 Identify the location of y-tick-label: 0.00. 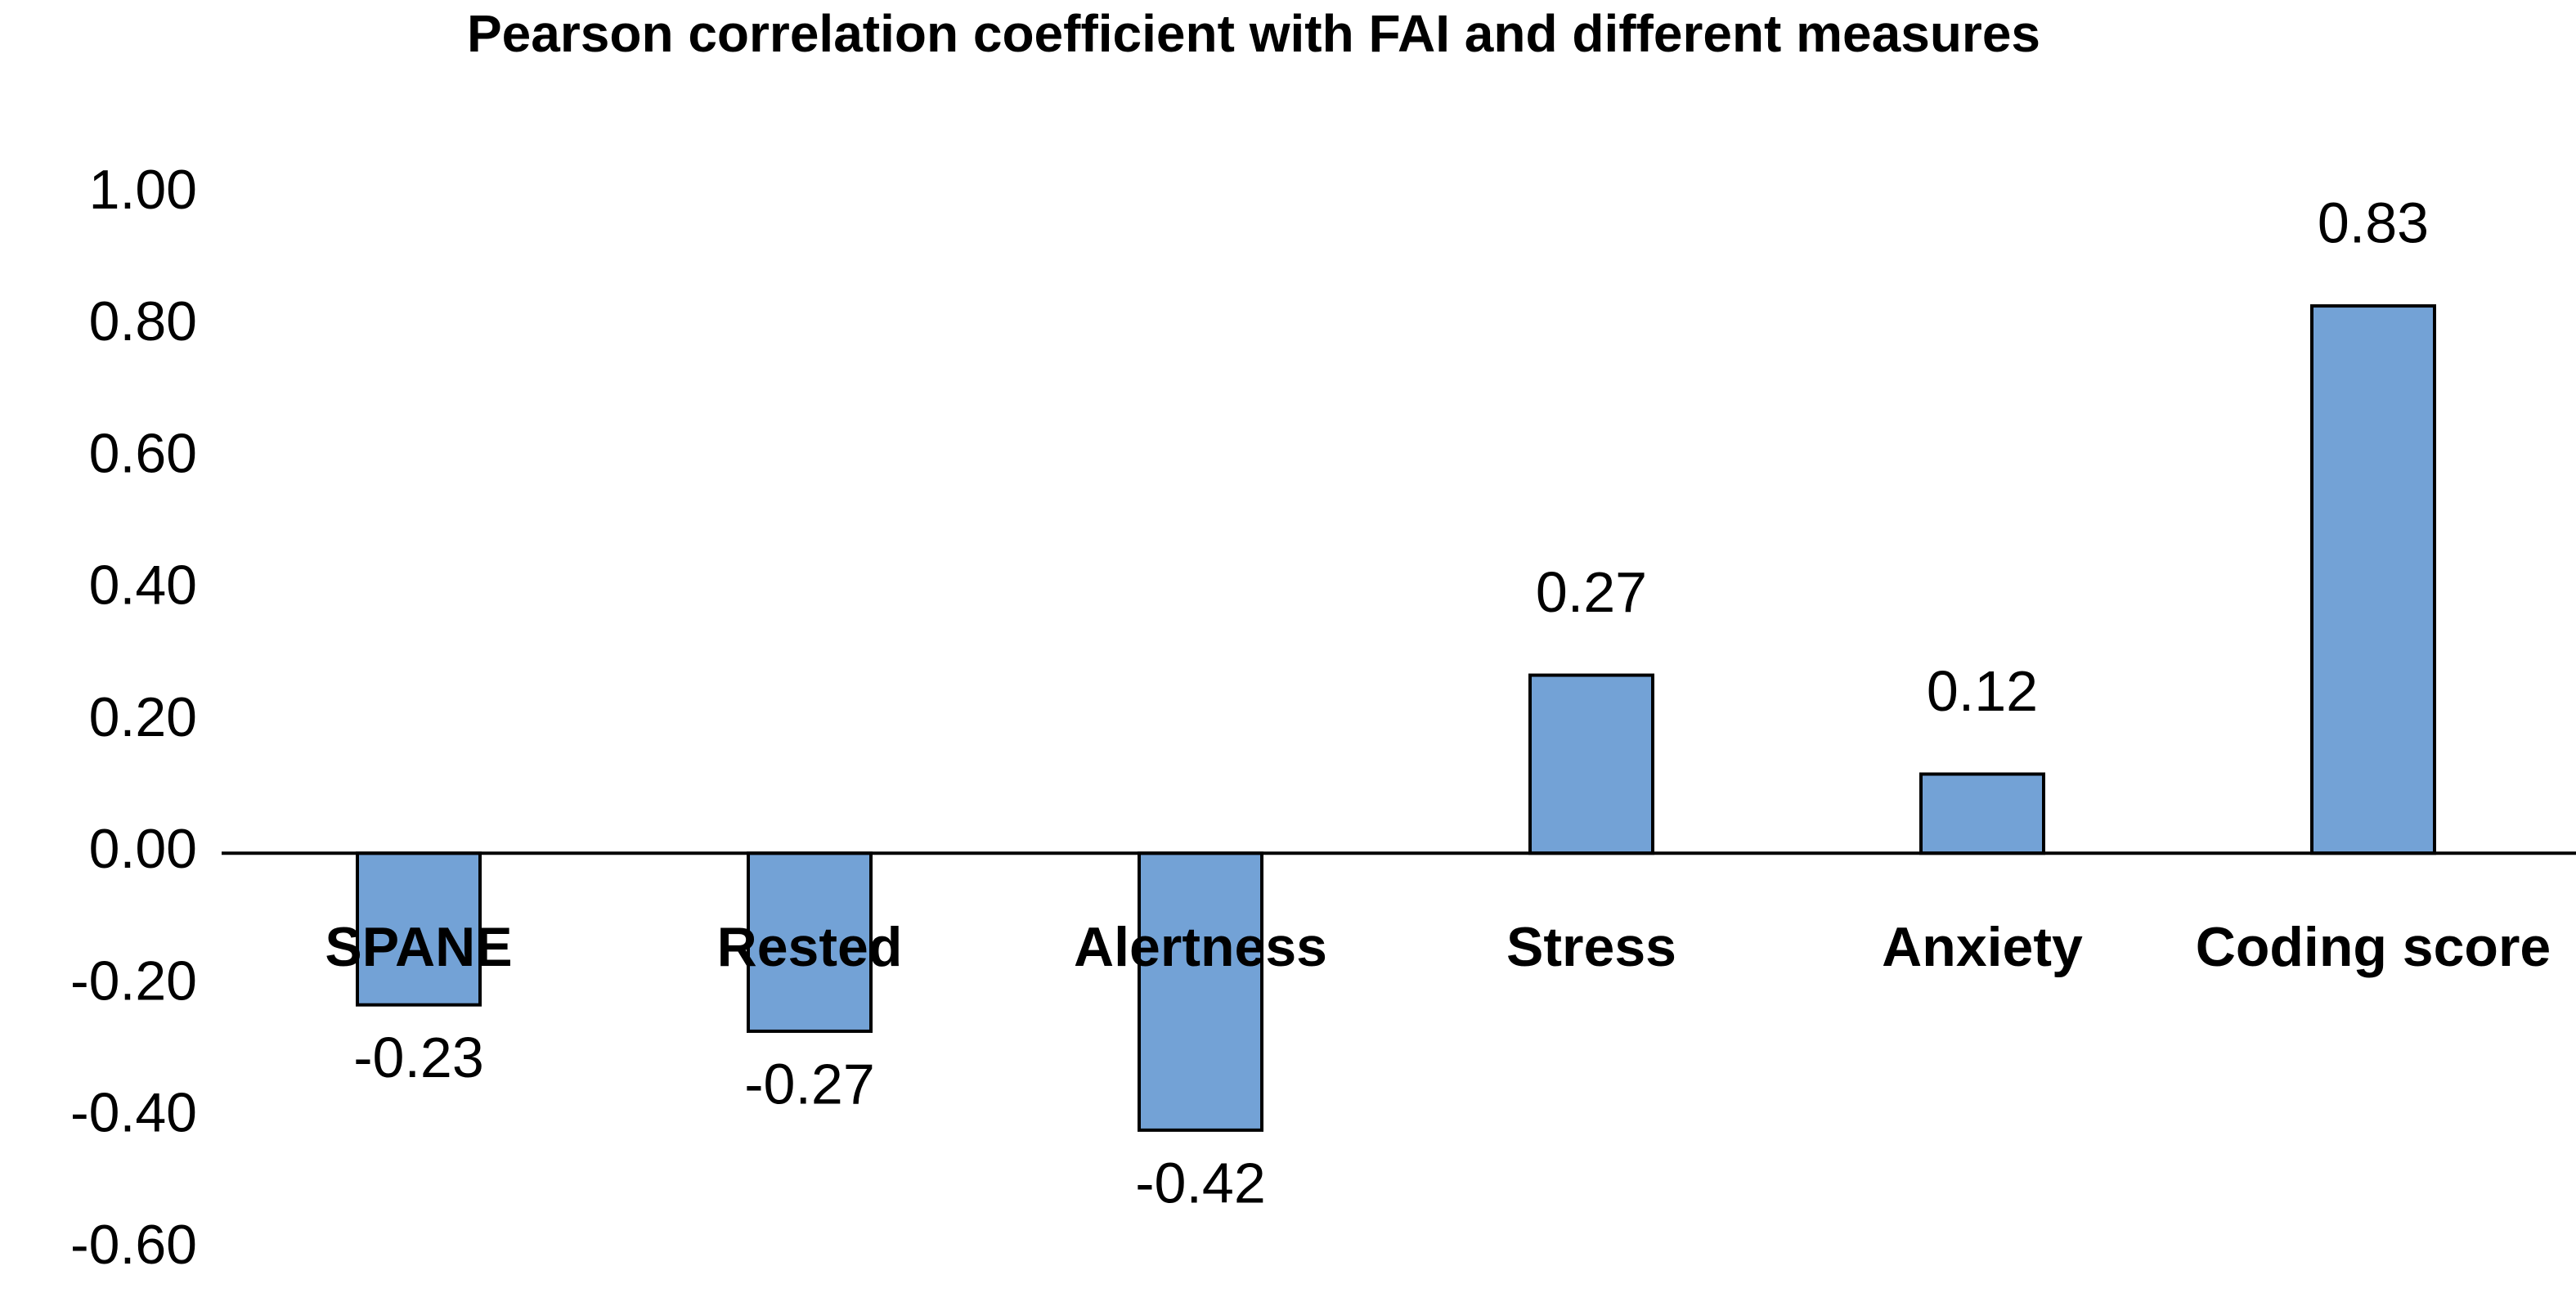
(143, 849).